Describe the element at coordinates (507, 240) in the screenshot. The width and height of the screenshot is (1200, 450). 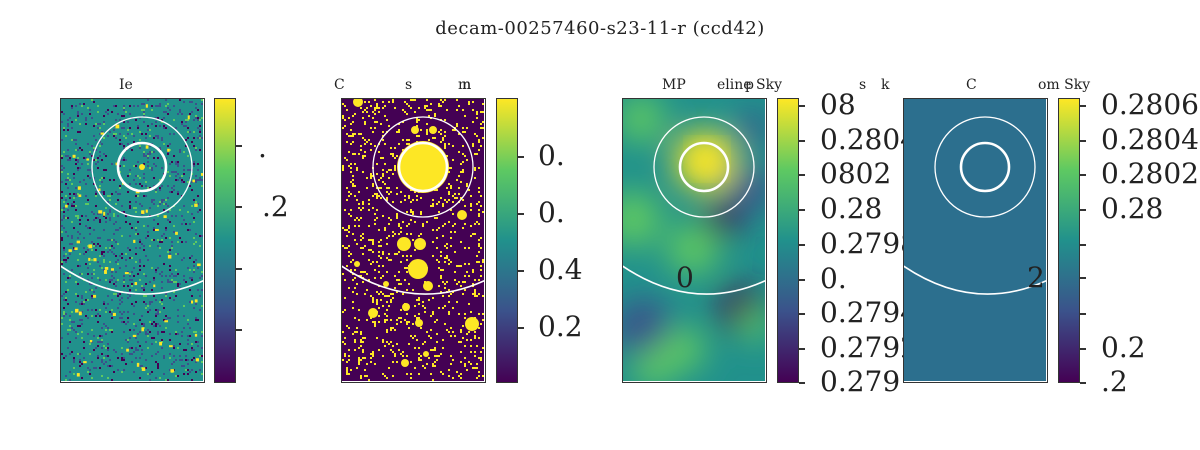
I see `colorbar-mask` at that location.